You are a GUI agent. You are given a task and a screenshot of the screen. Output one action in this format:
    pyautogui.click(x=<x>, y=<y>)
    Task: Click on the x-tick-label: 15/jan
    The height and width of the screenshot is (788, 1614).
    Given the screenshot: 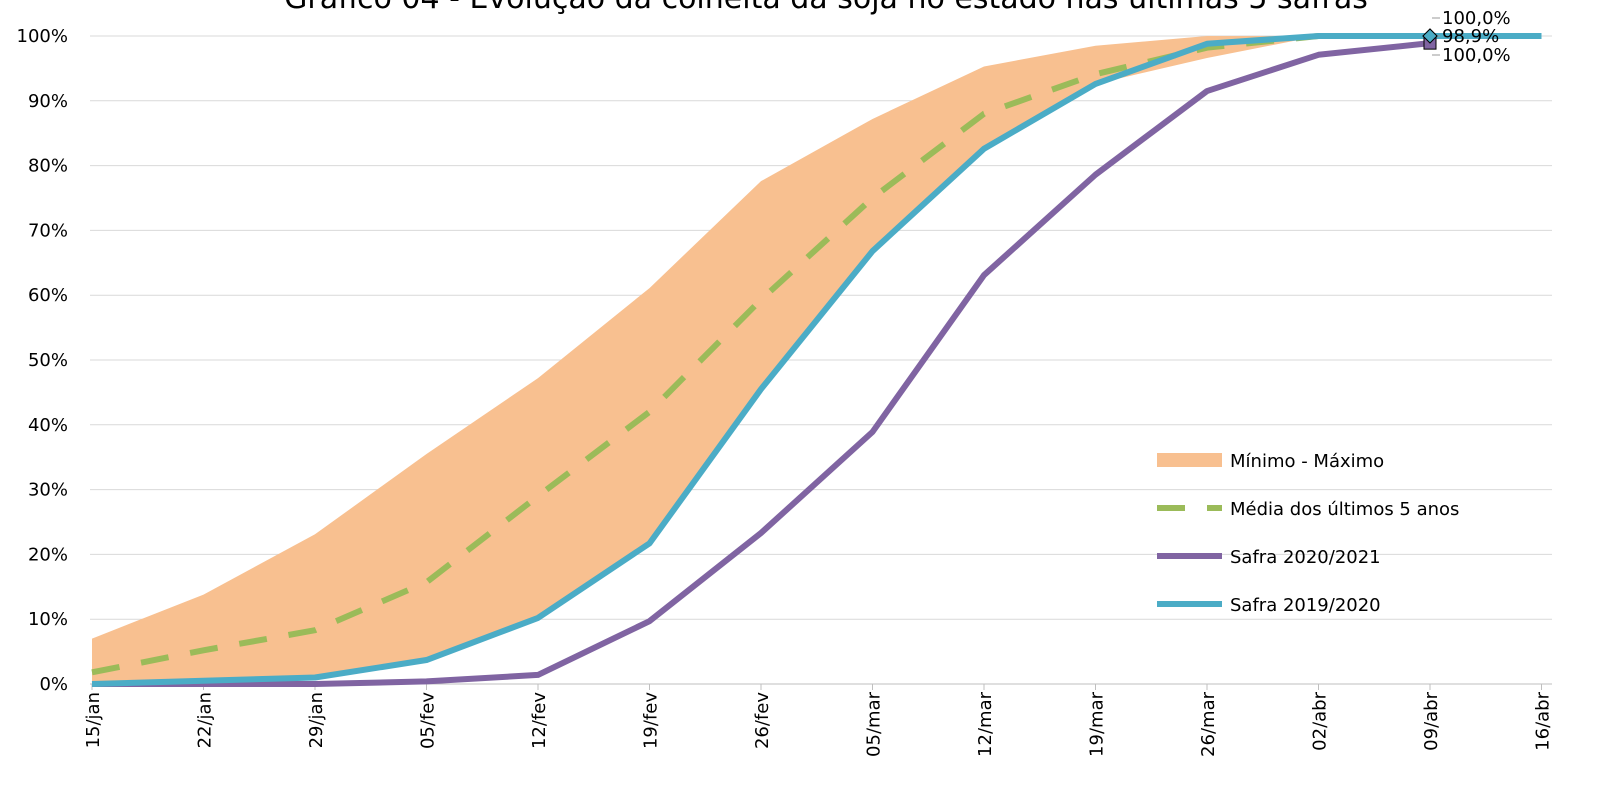 What is the action you would take?
    pyautogui.click(x=93, y=720)
    